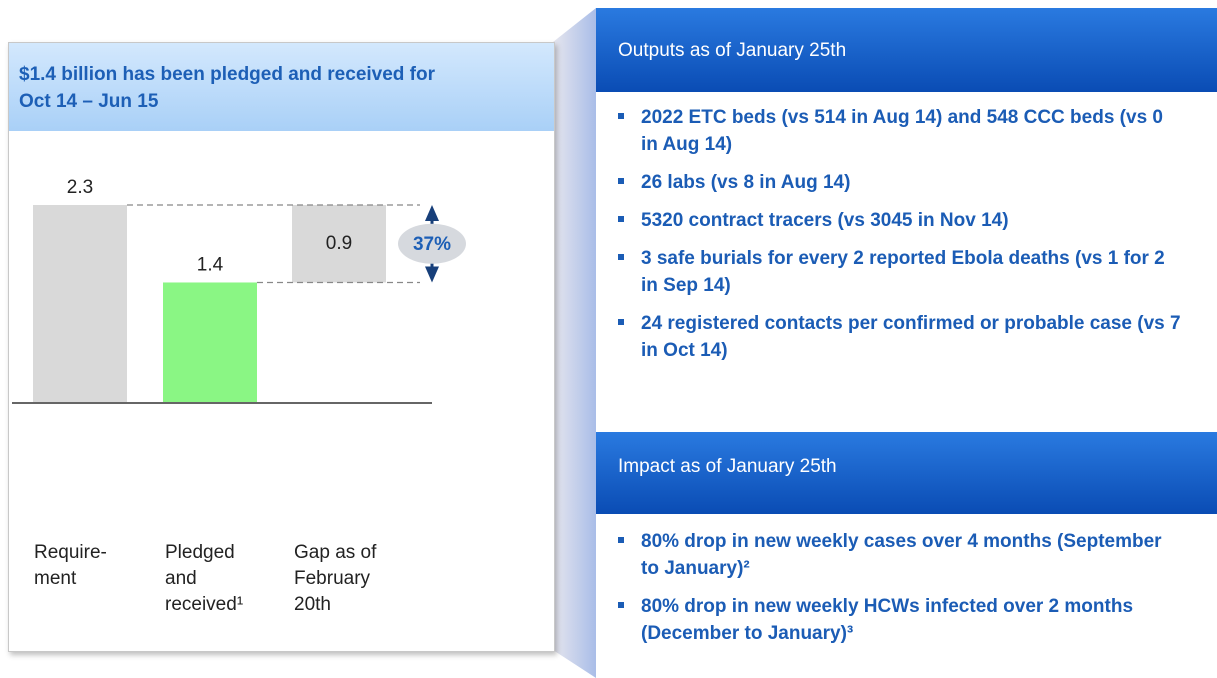  Describe the element at coordinates (732, 50) in the screenshot. I see `outputs-title: Outputs as of January 25th` at that location.